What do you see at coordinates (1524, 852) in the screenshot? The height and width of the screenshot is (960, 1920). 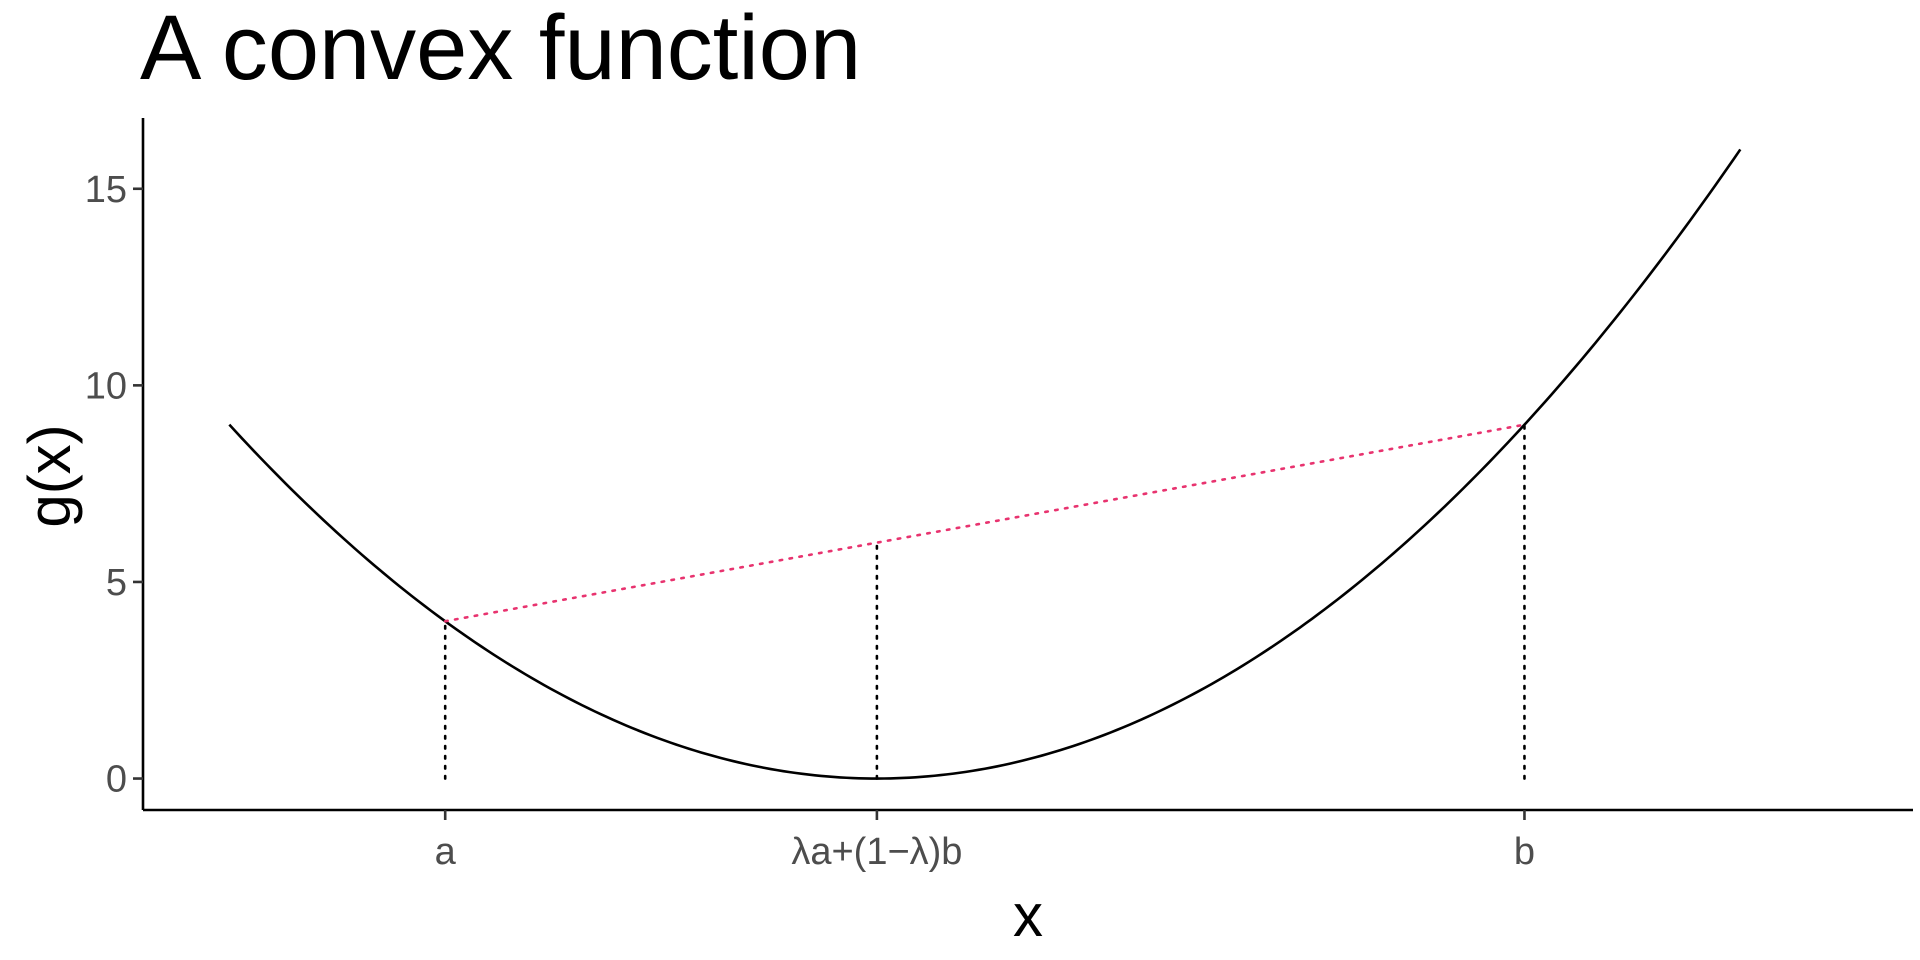 I see `x-tick-label: b` at bounding box center [1524, 852].